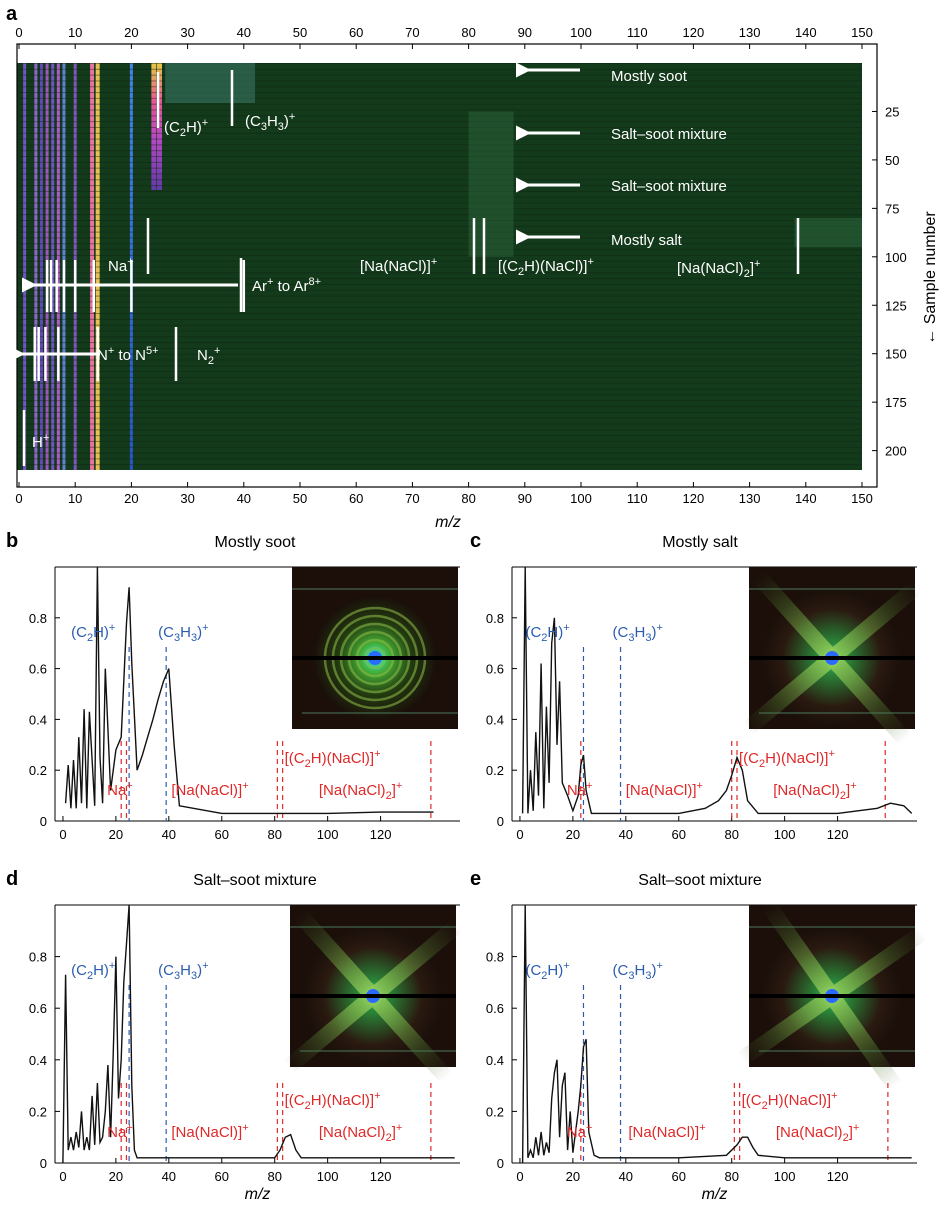  What do you see at coordinates (930, 278) in the screenshot?
I see `panel-a-y-axis-label: ← Sample number` at bounding box center [930, 278].